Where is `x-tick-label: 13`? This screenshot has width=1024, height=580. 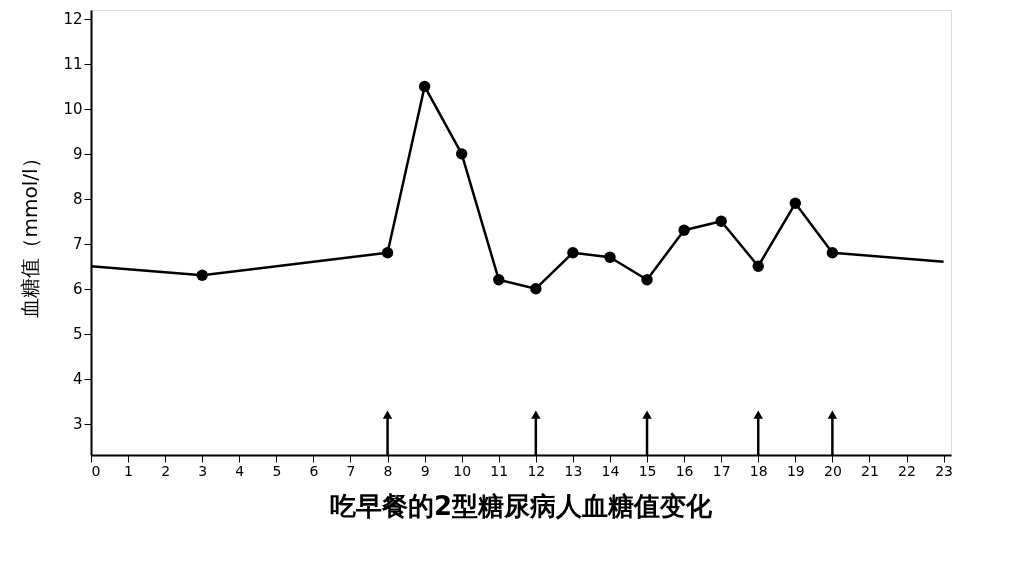
x-tick-label: 13 is located at coordinates (573, 470).